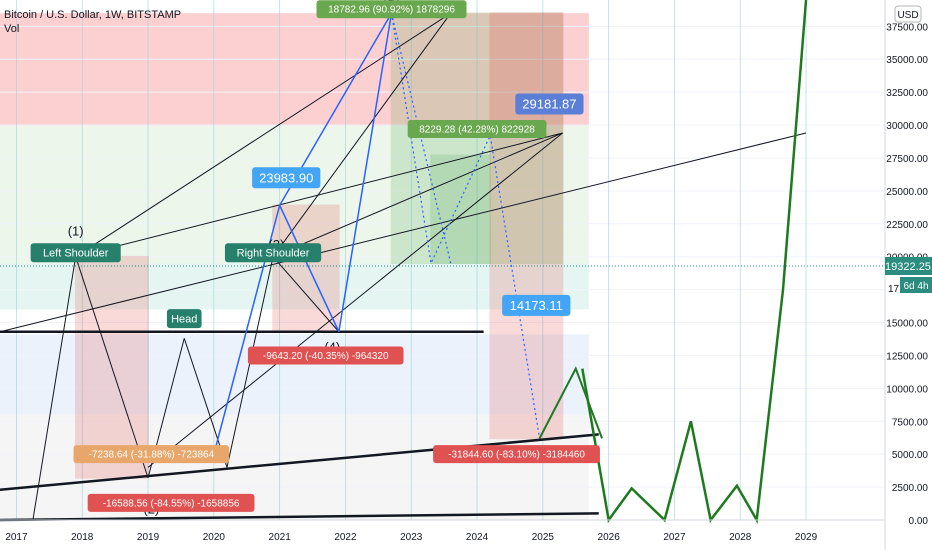 The height and width of the screenshot is (550, 932). I want to click on pattern-label-1-text: Head, so click(184, 319).